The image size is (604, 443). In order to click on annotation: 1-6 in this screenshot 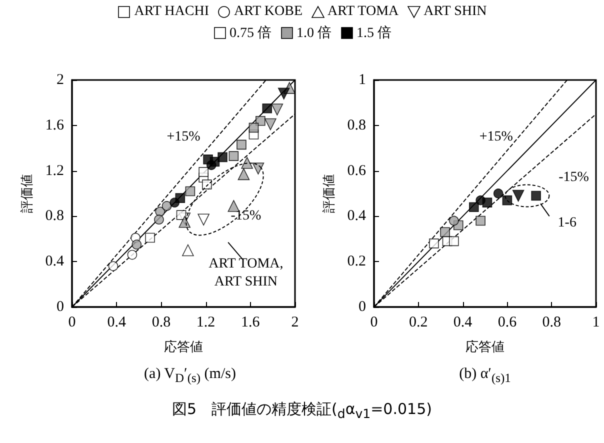, I will do `click(567, 223)`.